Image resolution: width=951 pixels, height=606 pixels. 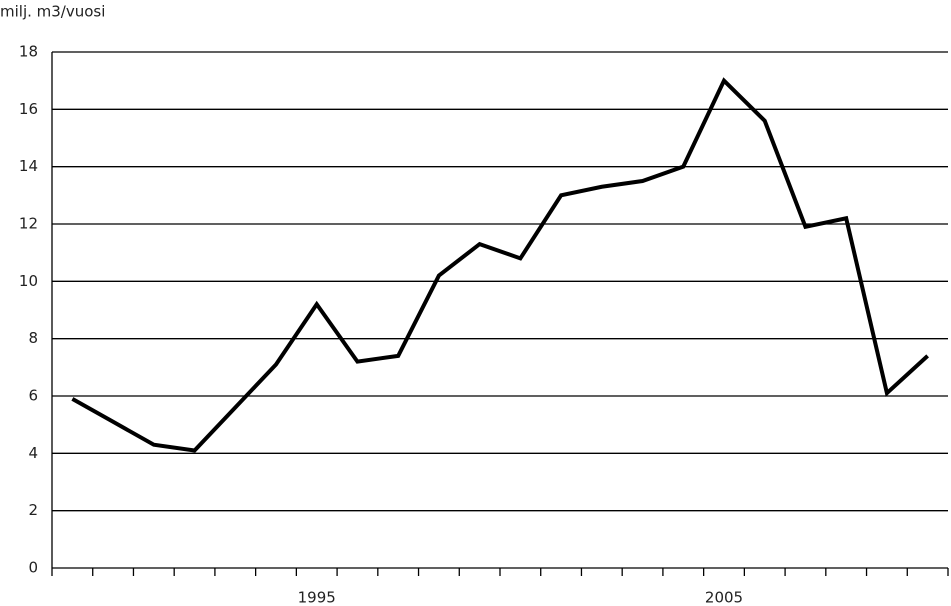 What do you see at coordinates (33, 568) in the screenshot?
I see `y-tick-label: 0` at bounding box center [33, 568].